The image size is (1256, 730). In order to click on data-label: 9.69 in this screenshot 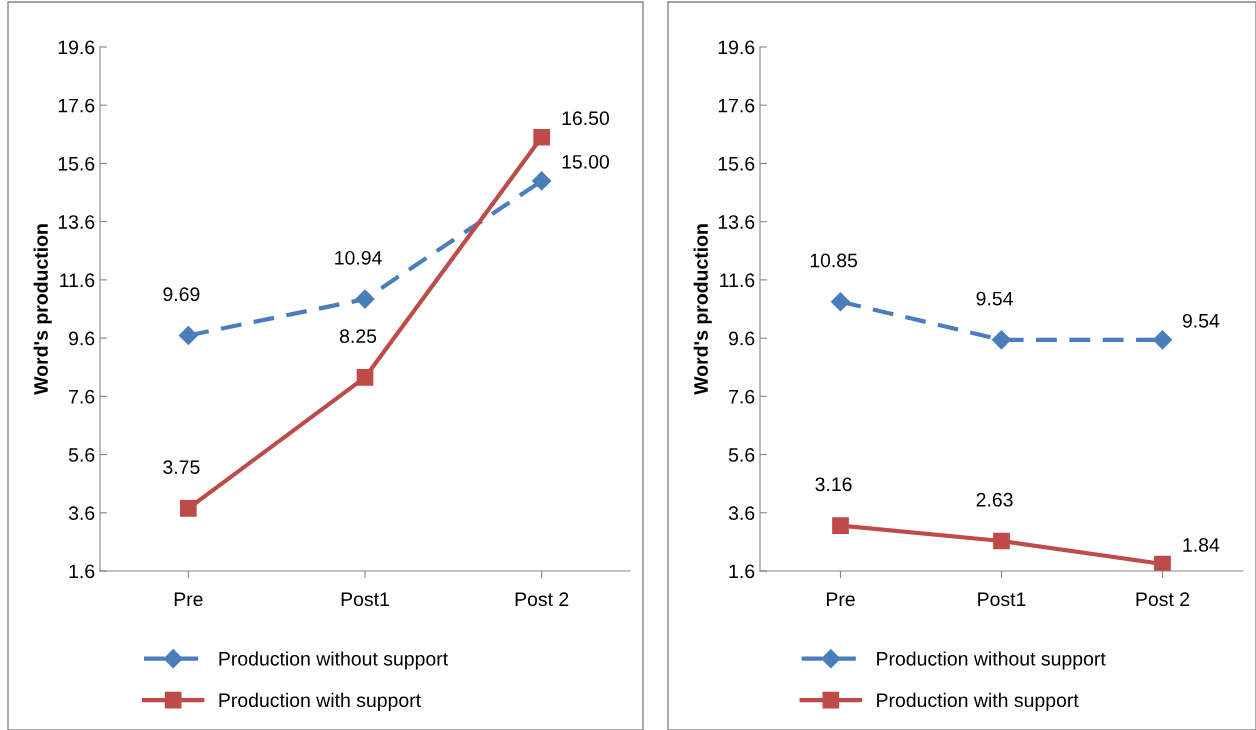, I will do `click(181, 294)`.